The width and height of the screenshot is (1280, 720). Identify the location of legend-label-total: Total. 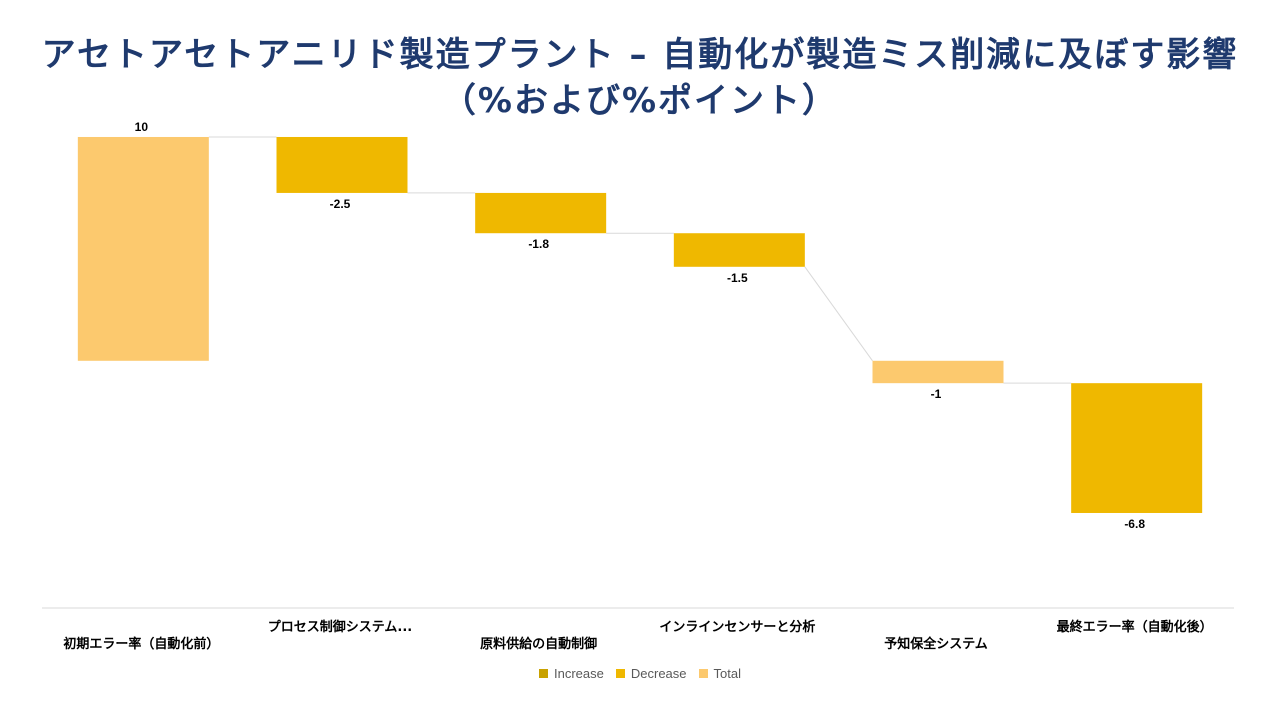
(727, 673).